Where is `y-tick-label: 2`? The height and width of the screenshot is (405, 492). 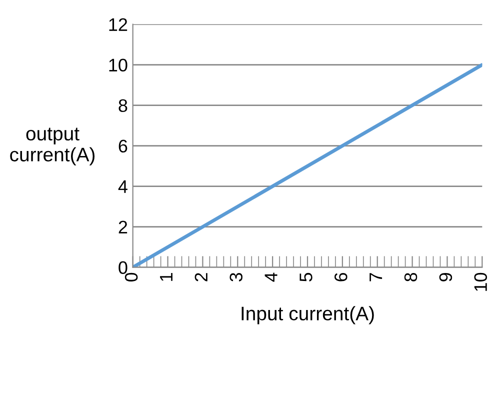 y-tick-label: 2 is located at coordinates (123, 227).